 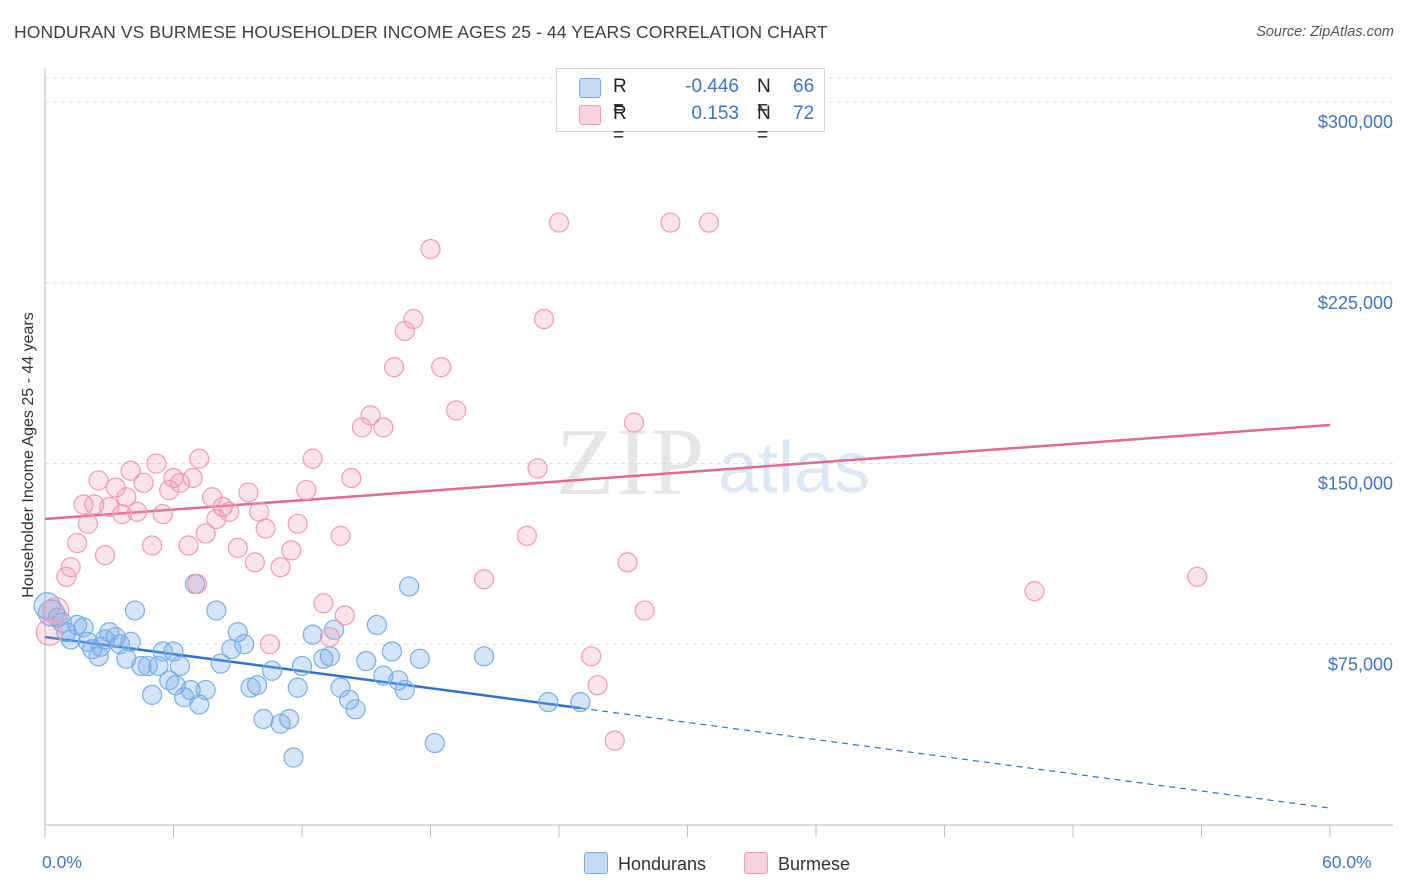 I want to click on y-tick-label: $300,000, so click(x=1355, y=122).